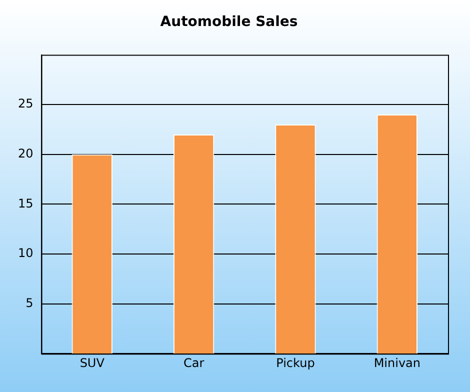  I want to click on x-tick-label: Car, so click(193, 363).